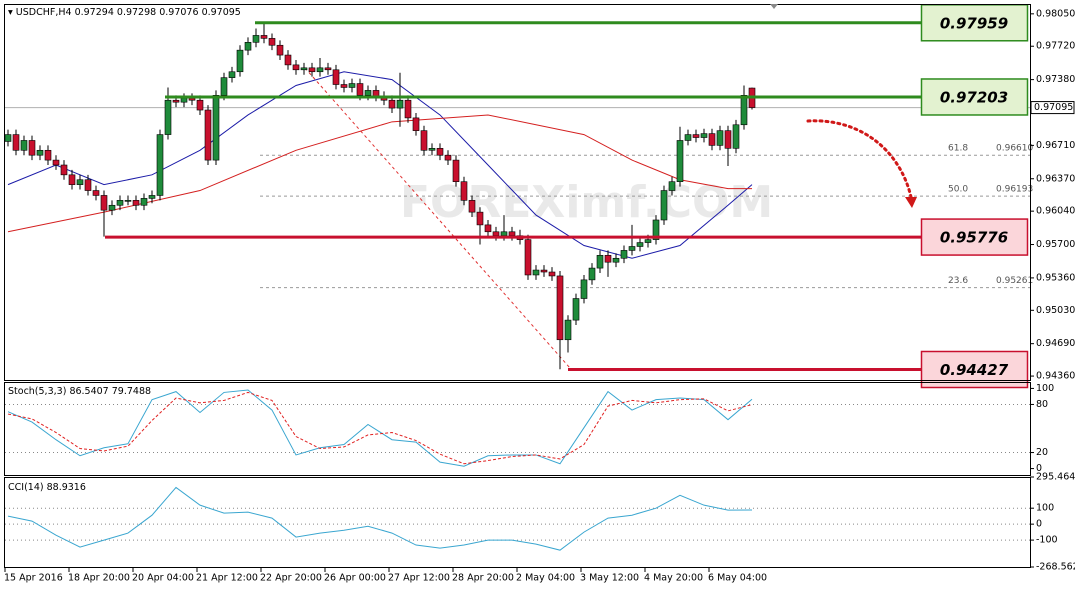 Image resolution: width=1075 pixels, height=589 pixels. I want to click on moving-average, so click(379, 173).